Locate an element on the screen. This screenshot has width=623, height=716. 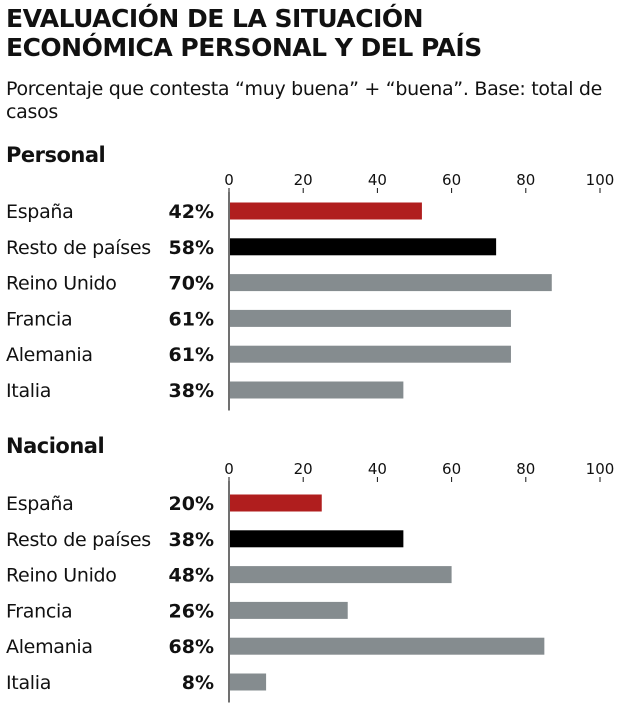
personal-category-label: Italia is located at coordinates (28, 391).